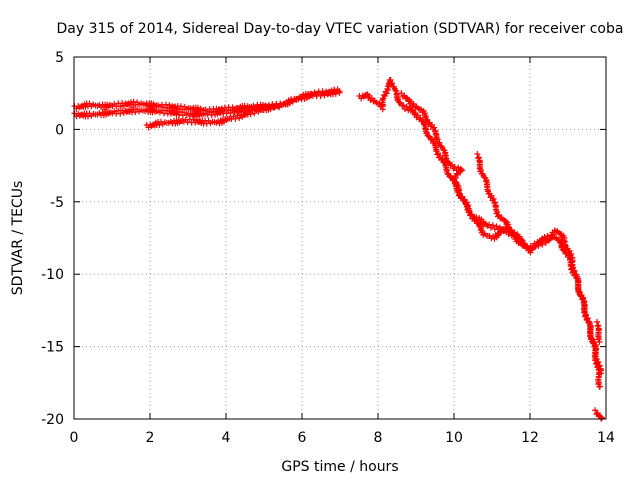 The height and width of the screenshot is (484, 640). Describe the element at coordinates (59, 130) in the screenshot. I see `y-tick-label: 0` at that location.